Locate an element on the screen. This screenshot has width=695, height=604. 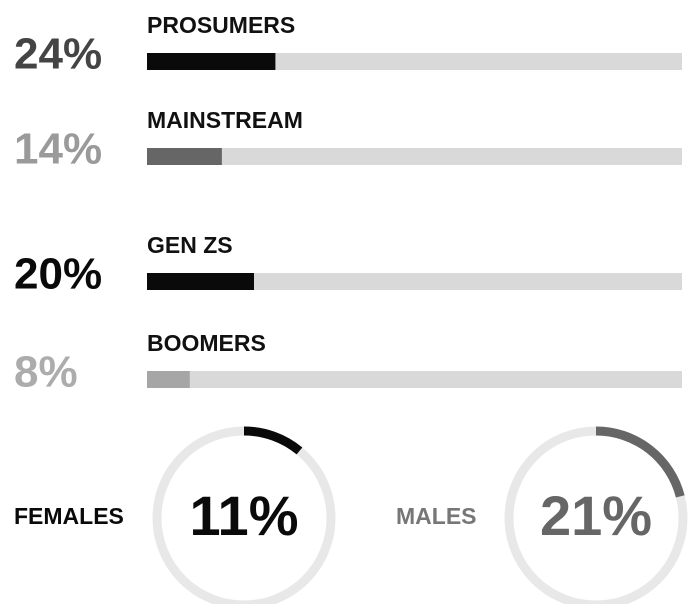
gauge-value: 11% is located at coordinates (244, 515).